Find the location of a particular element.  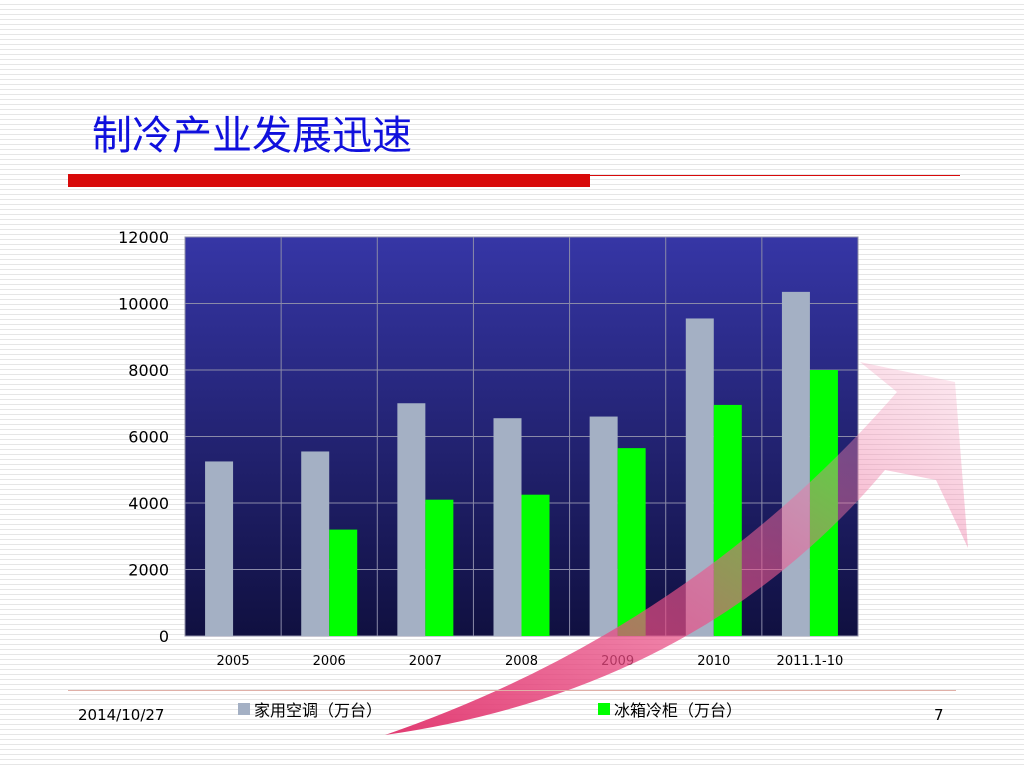

x-tick-label: 2006 is located at coordinates (329, 661).